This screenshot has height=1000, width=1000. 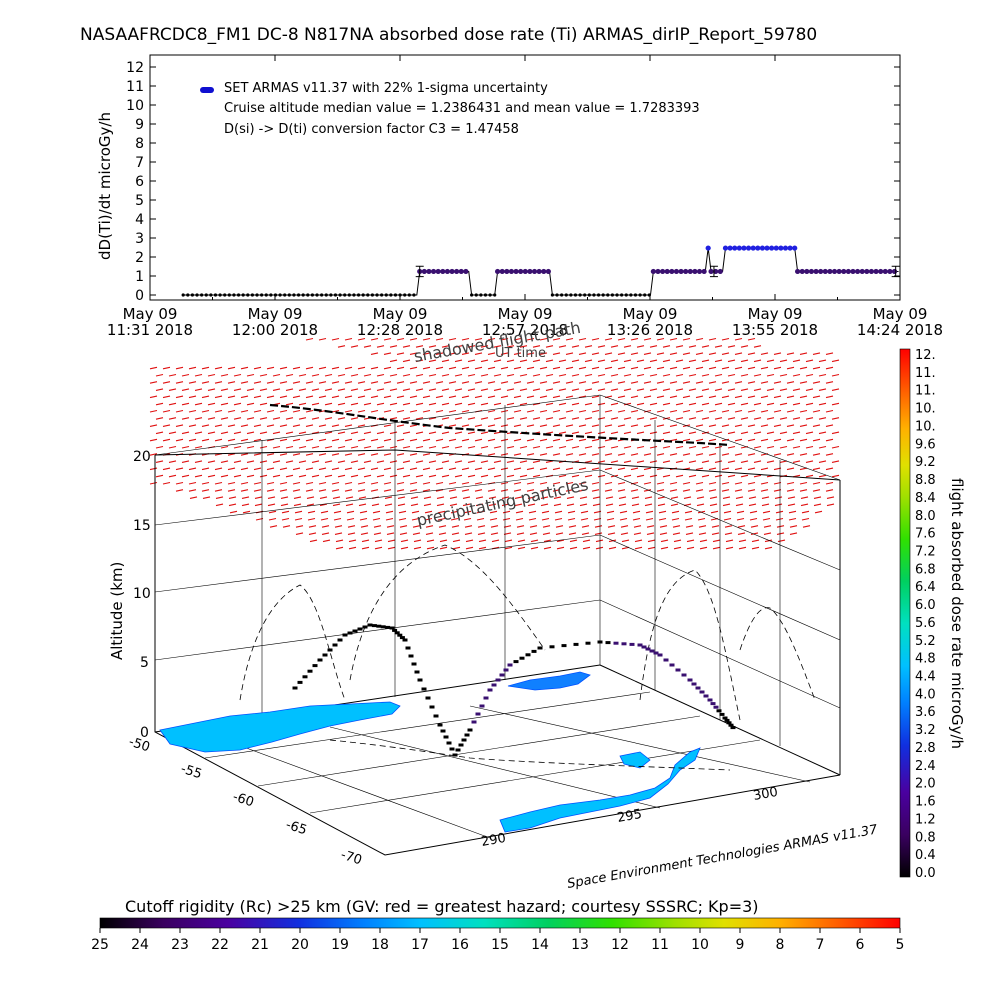 What do you see at coordinates (245, 802) in the screenshot?
I see `latitude-ticks: -50 -55 -60 -65 -70` at bounding box center [245, 802].